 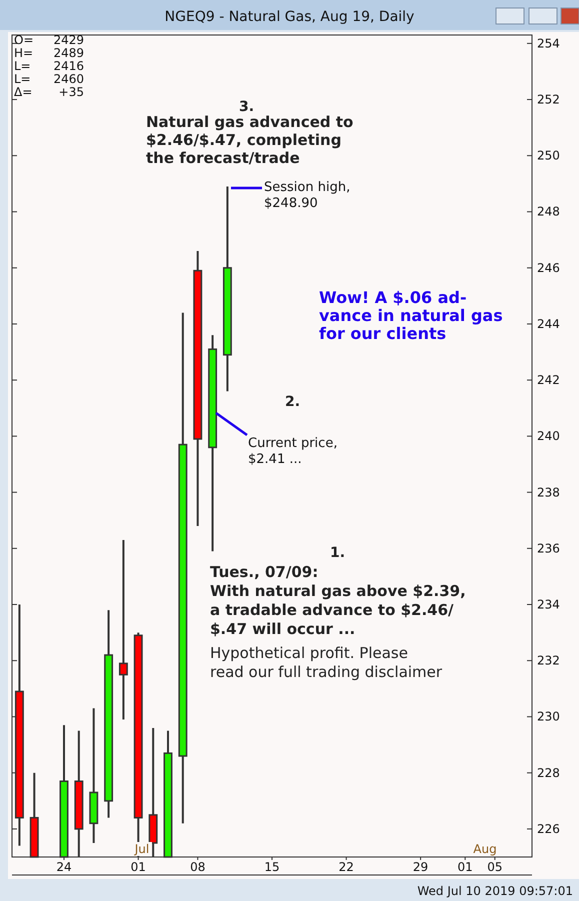 What do you see at coordinates (548, 267) in the screenshot?
I see `y-tick-label: 246` at bounding box center [548, 267].